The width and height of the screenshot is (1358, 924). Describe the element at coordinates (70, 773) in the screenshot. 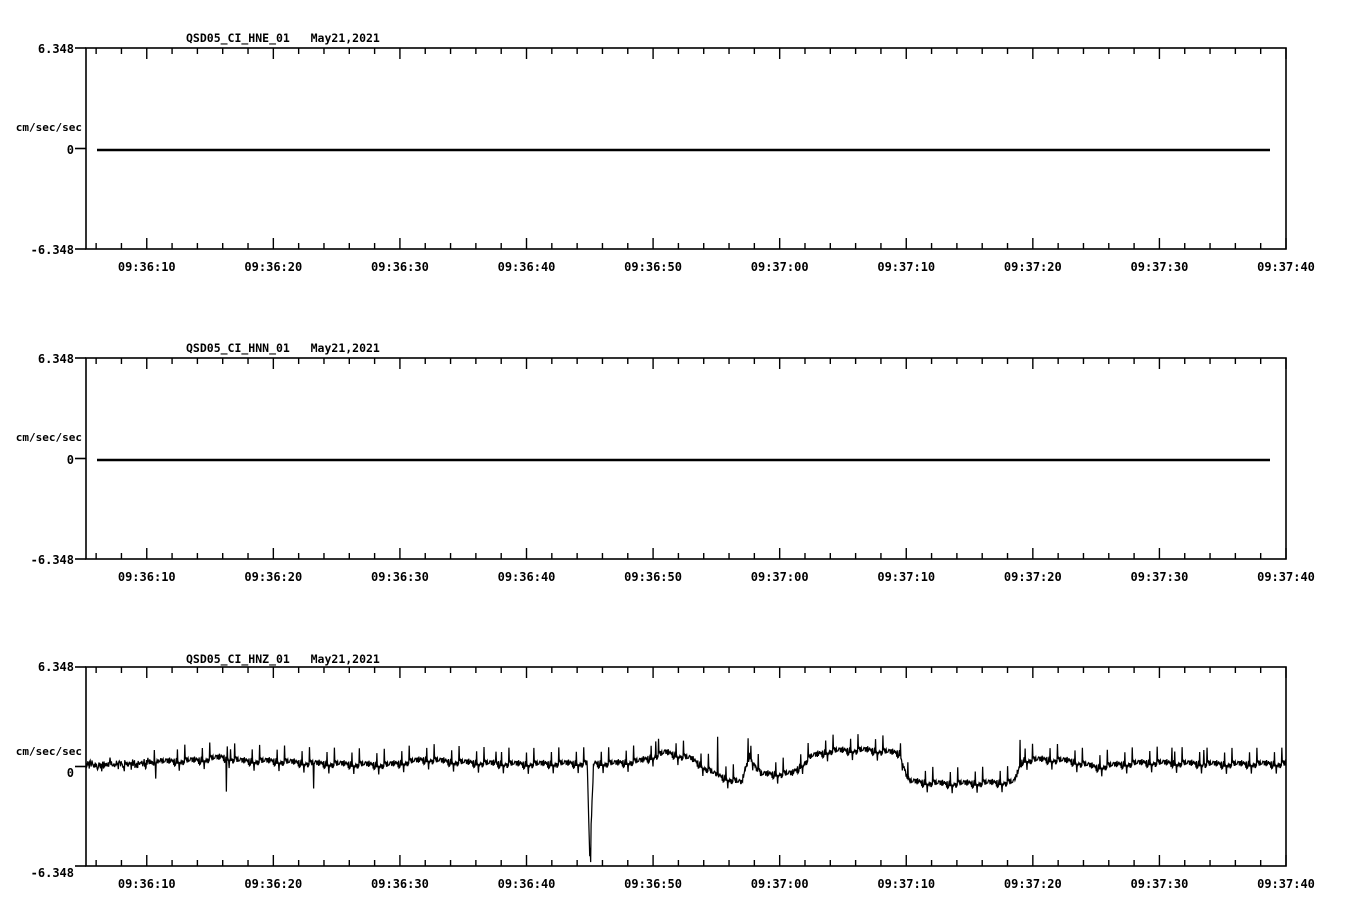

I see `y-zero-label-hnz: 0` at that location.